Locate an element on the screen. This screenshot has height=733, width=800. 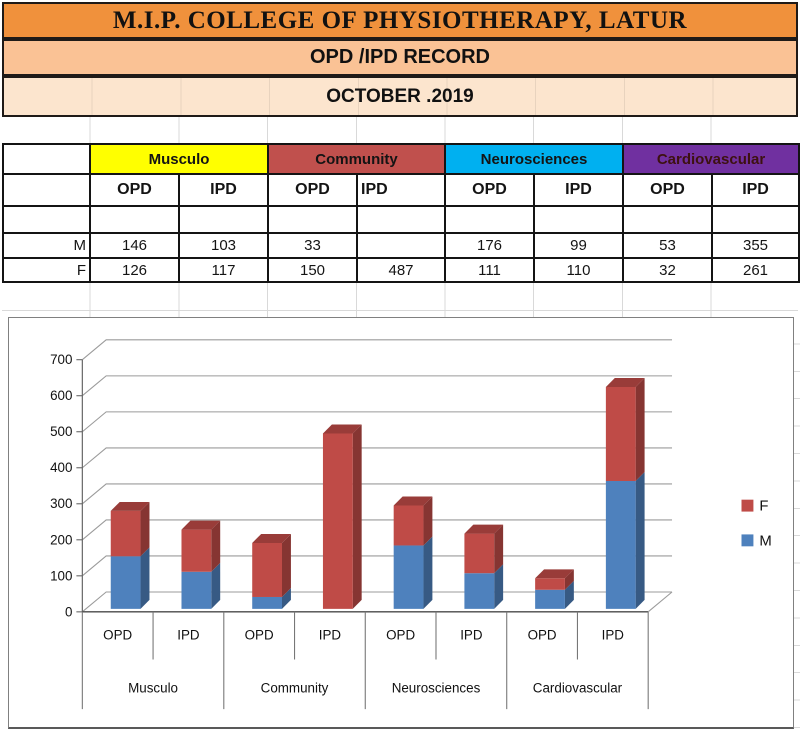
sub-header-1-ipd: IPD is located at coordinates (223, 190).